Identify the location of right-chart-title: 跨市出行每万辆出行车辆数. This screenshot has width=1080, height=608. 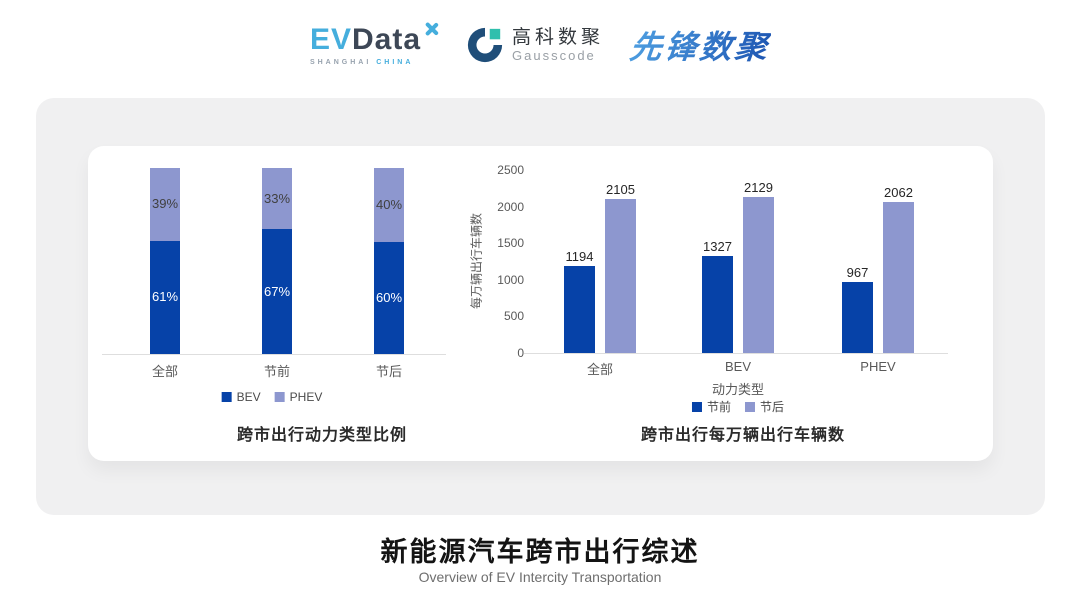
(743, 435).